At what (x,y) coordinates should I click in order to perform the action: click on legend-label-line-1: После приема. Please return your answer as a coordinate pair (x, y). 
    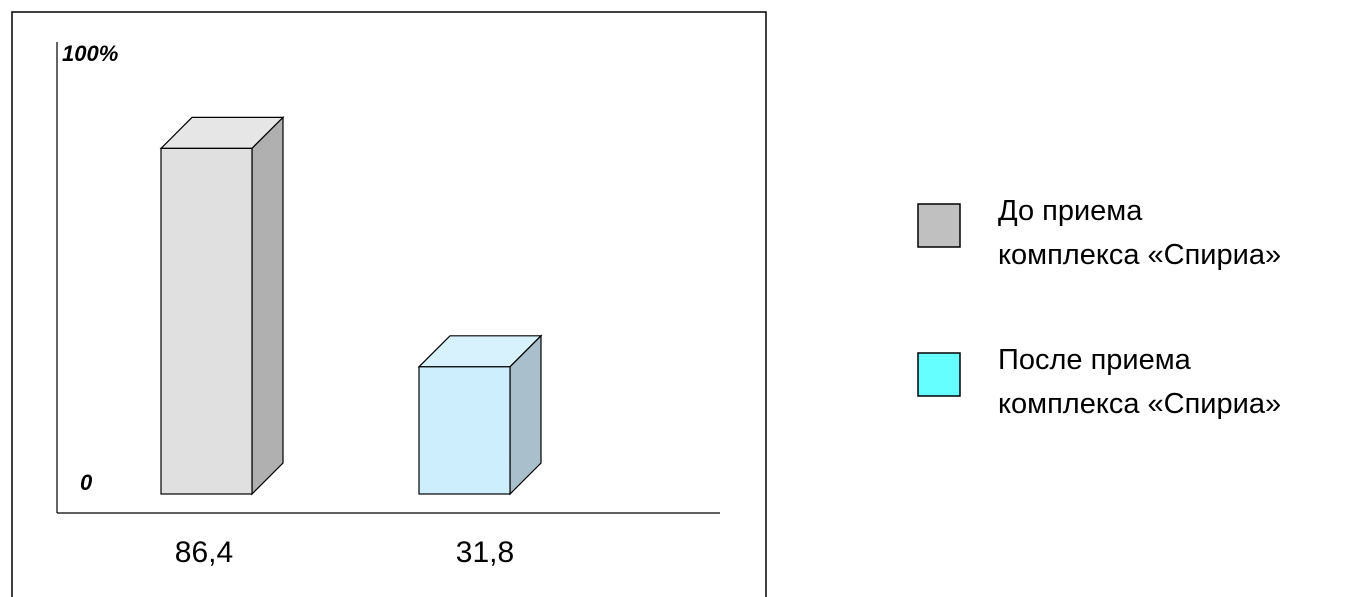
    Looking at the image, I should click on (1095, 360).